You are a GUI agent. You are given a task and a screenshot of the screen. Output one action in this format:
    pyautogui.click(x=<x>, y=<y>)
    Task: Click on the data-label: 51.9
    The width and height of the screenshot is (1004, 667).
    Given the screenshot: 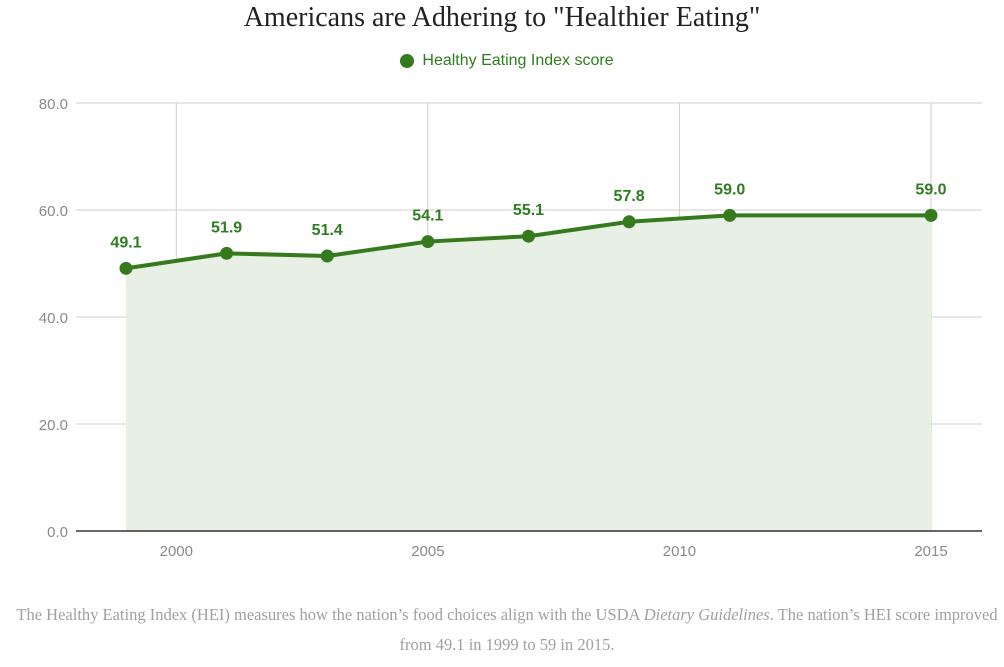 What is the action you would take?
    pyautogui.click(x=226, y=227)
    